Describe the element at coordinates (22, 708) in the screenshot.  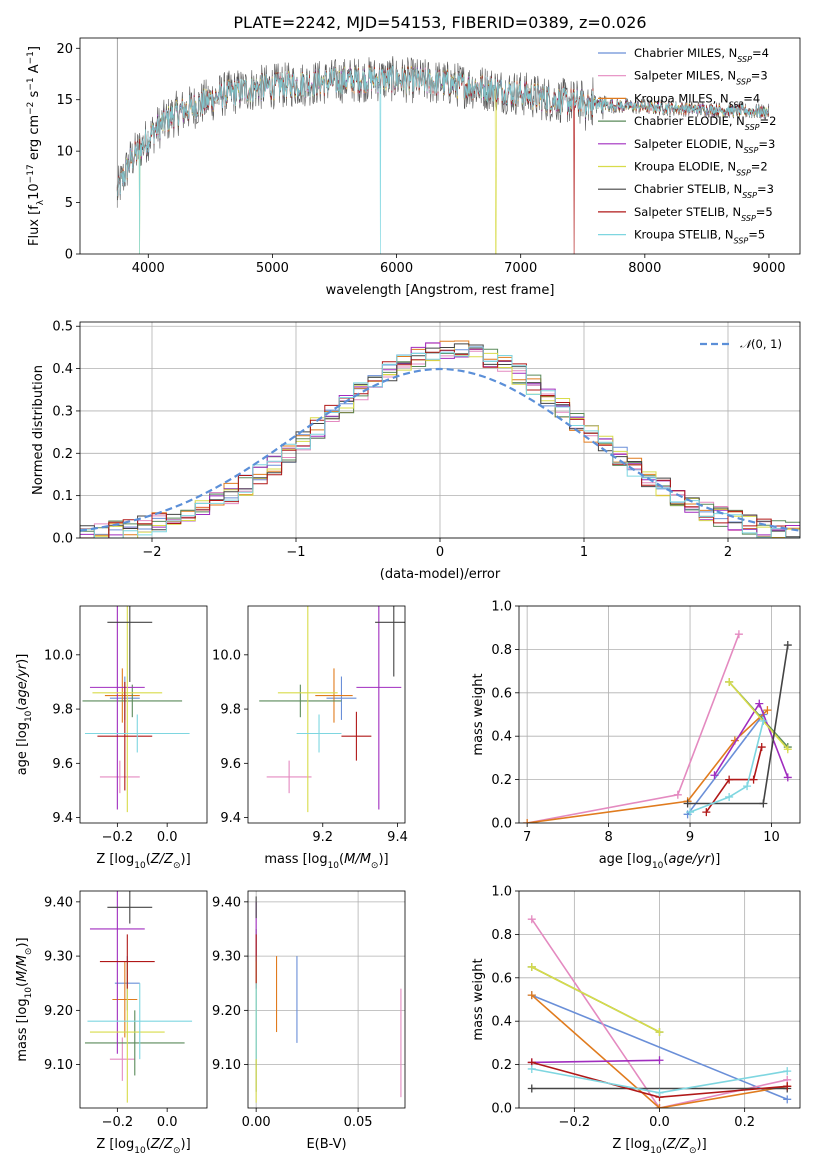
I see `y-axis-label-part: (` at that location.